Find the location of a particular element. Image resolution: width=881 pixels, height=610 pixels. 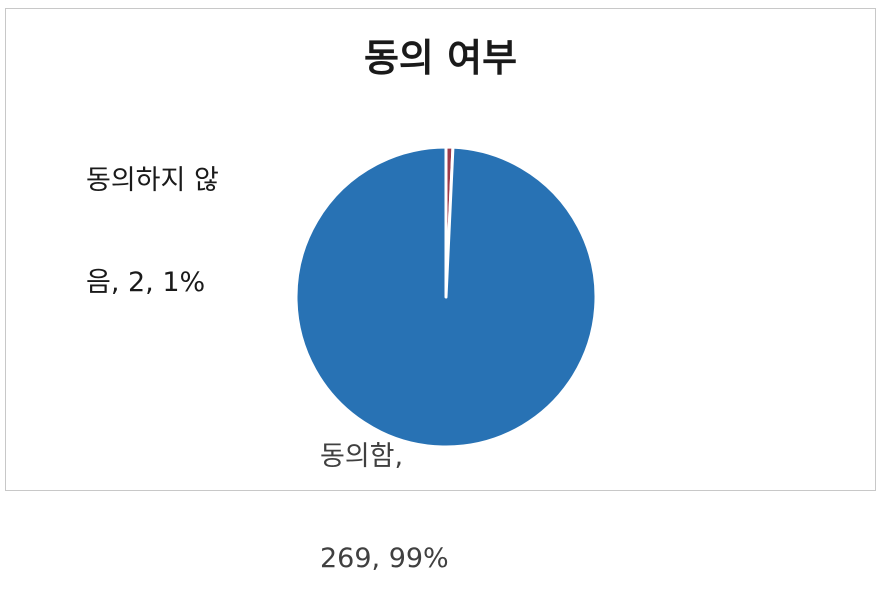

data-label-agree-line2: 269, 99% is located at coordinates (384, 558).